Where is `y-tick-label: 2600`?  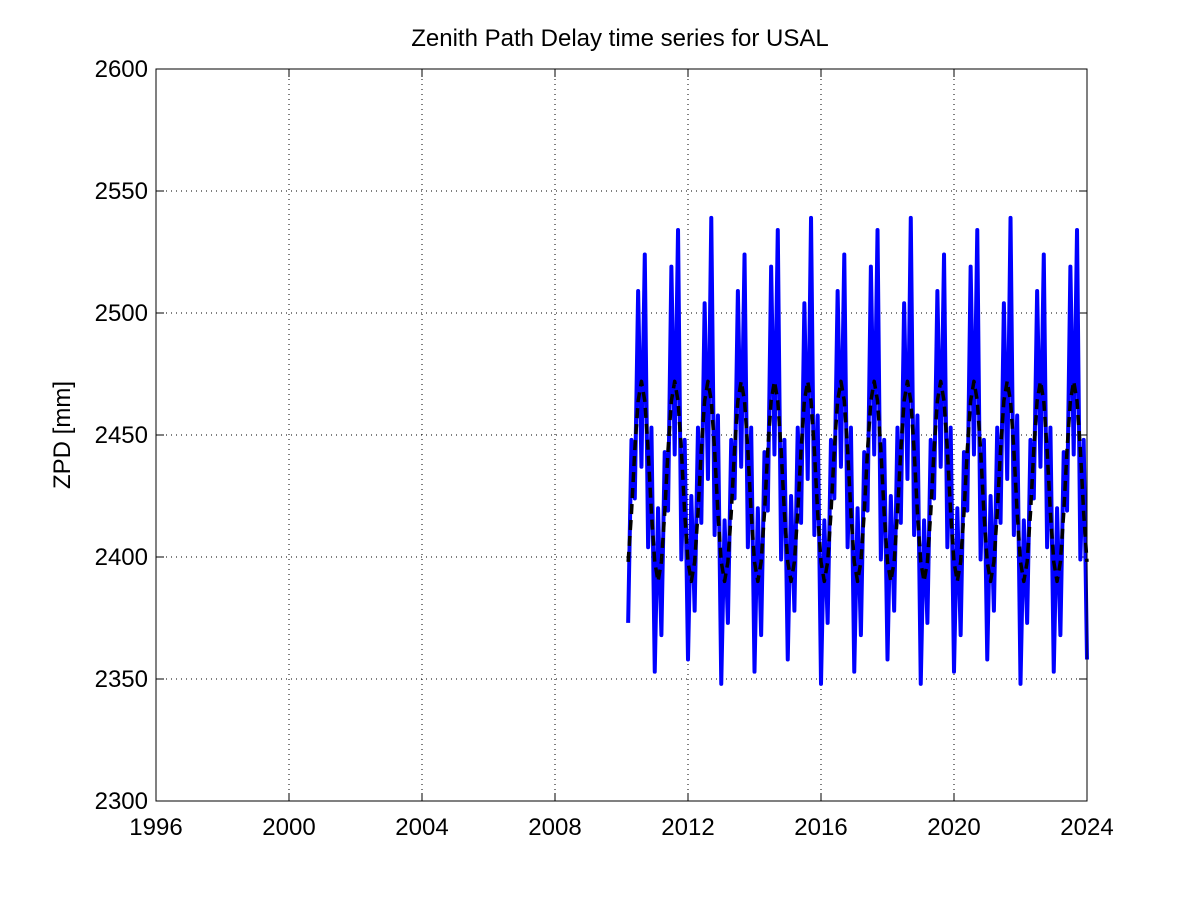
y-tick-label: 2600 is located at coordinates (121, 69).